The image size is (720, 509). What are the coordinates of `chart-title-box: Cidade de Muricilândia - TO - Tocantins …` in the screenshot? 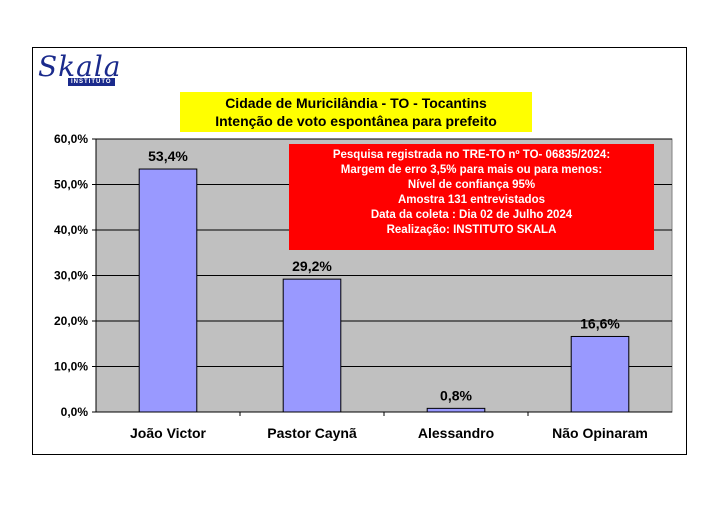 It's located at (356, 112).